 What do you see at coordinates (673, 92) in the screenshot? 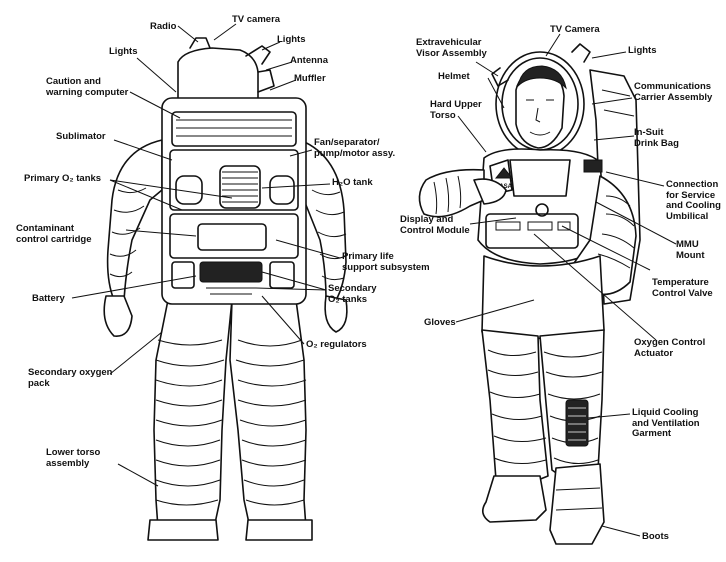
I see `label-communications-carrier: Communications Carrier Assembly` at bounding box center [673, 92].